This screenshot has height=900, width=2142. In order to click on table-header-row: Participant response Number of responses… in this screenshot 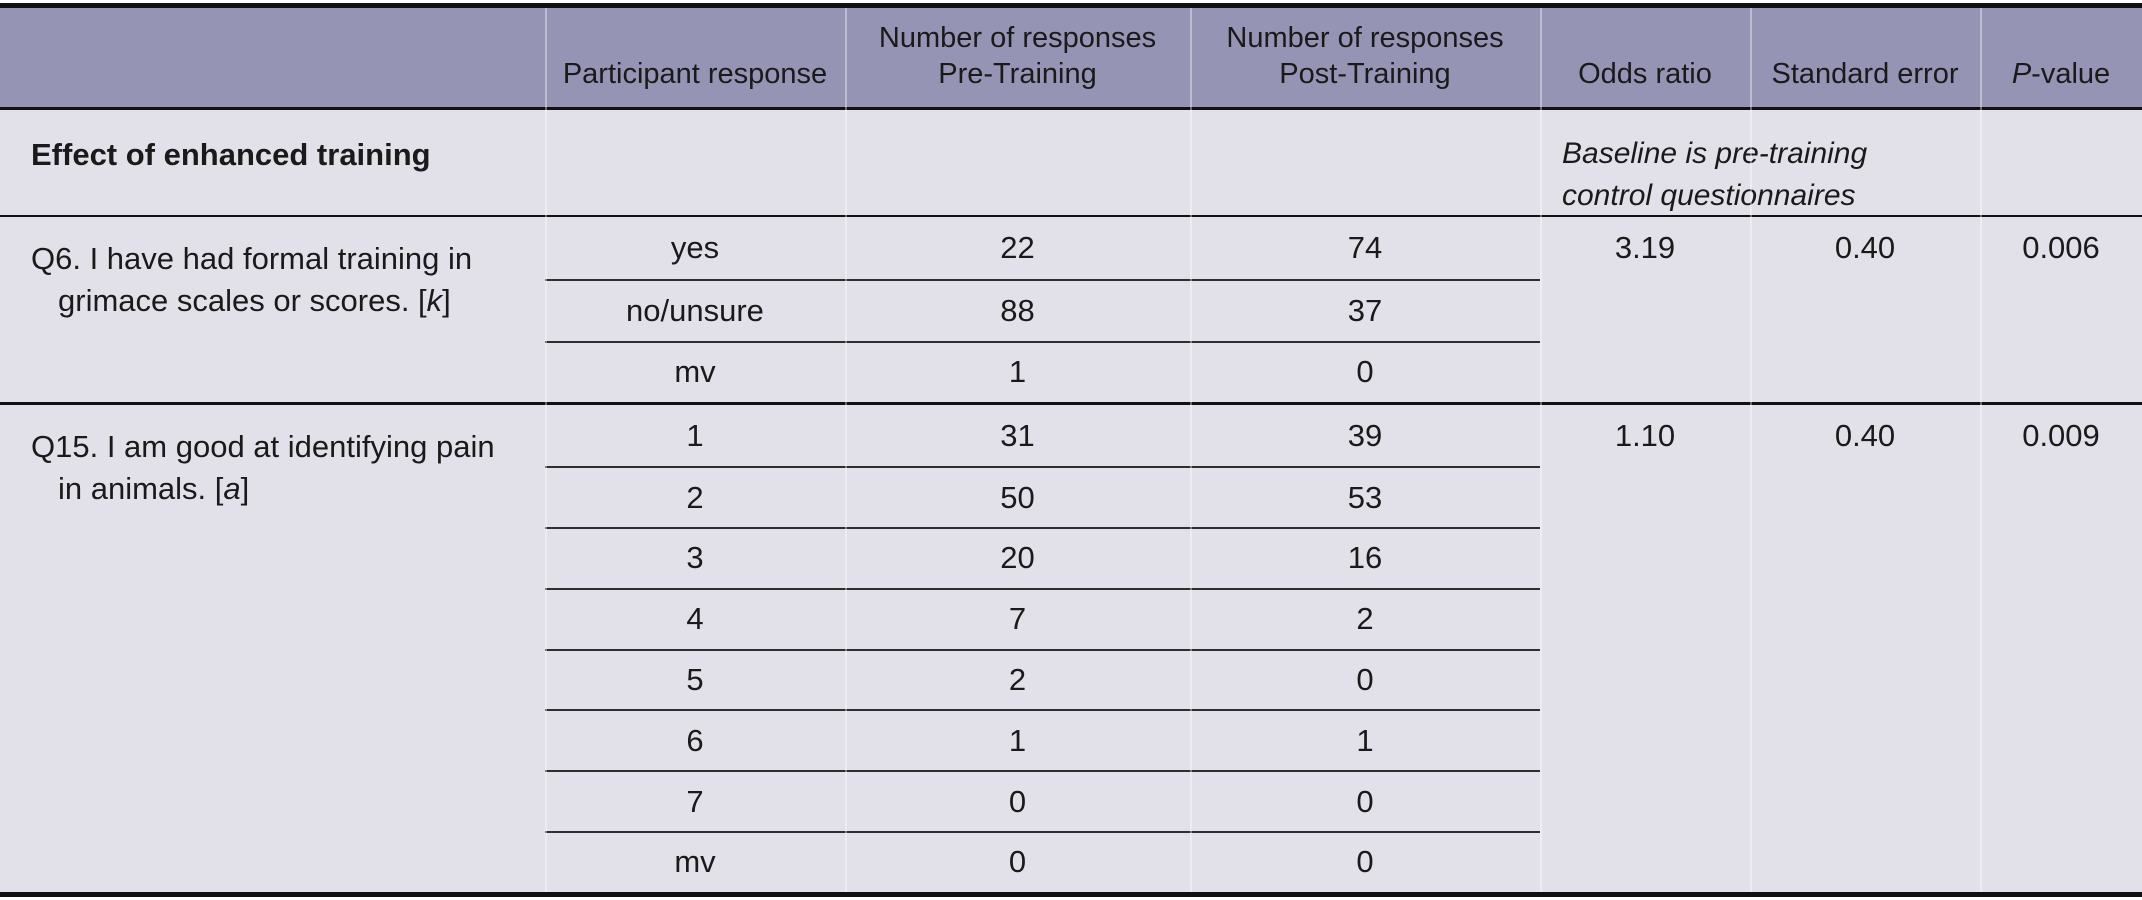, I will do `click(1071, 59)`.